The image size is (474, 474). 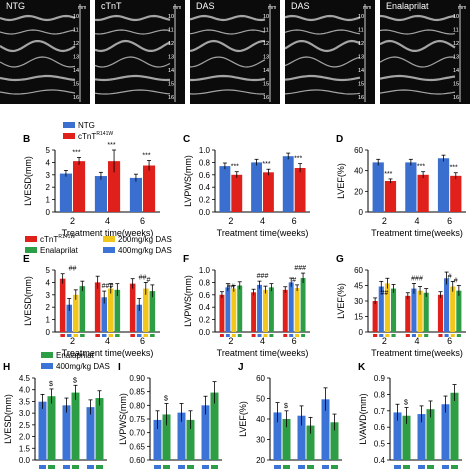 I want to click on echo-panel: mm 10 11 12 13 14 15 16 Enalaprilat, so click(x=424, y=52).